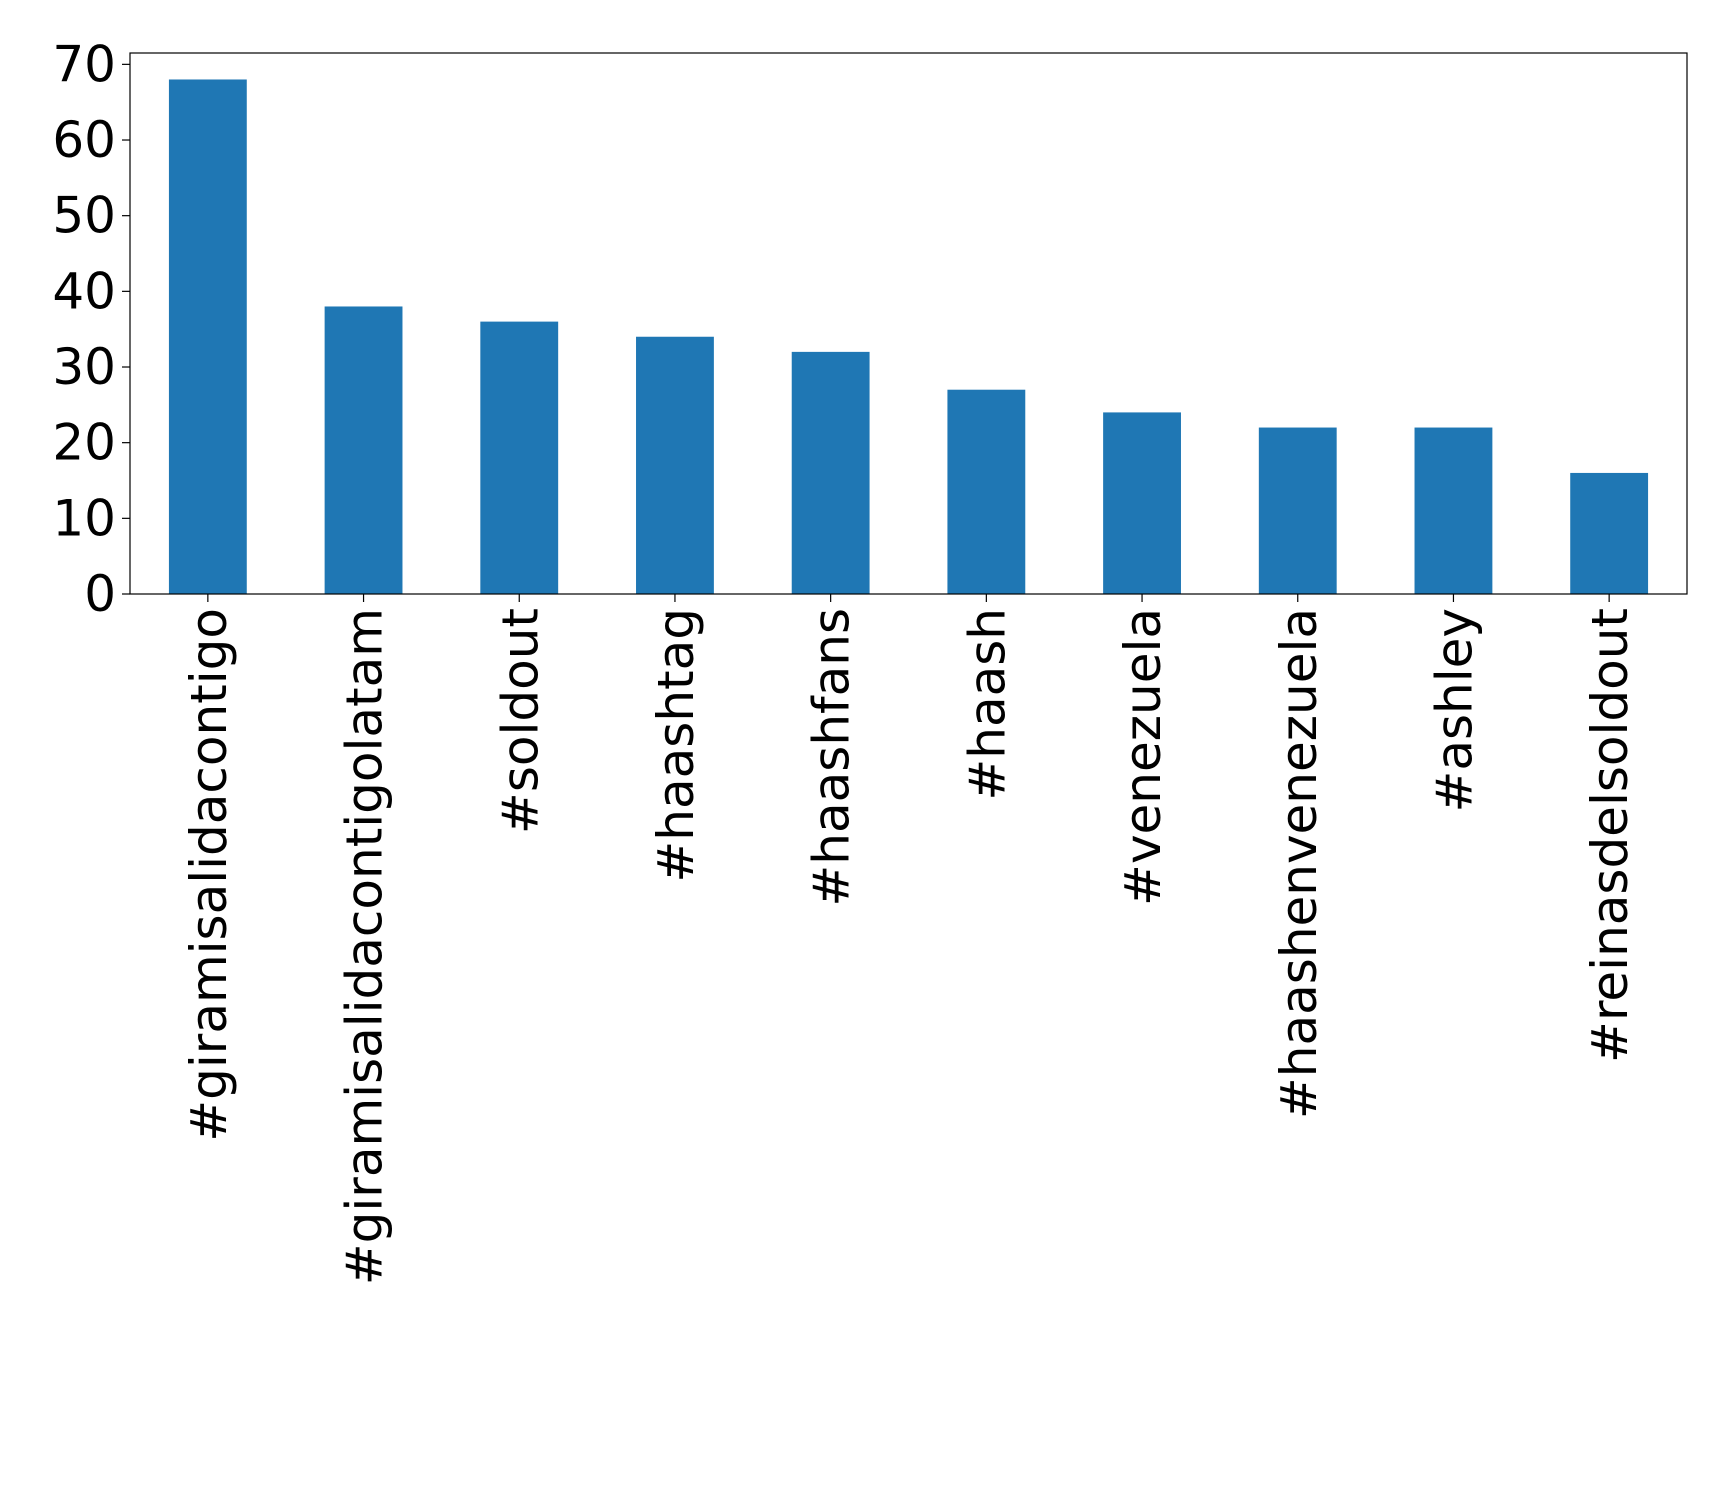 The width and height of the screenshot is (1719, 1487). I want to click on y-tick-label: 10, so click(84, 518).